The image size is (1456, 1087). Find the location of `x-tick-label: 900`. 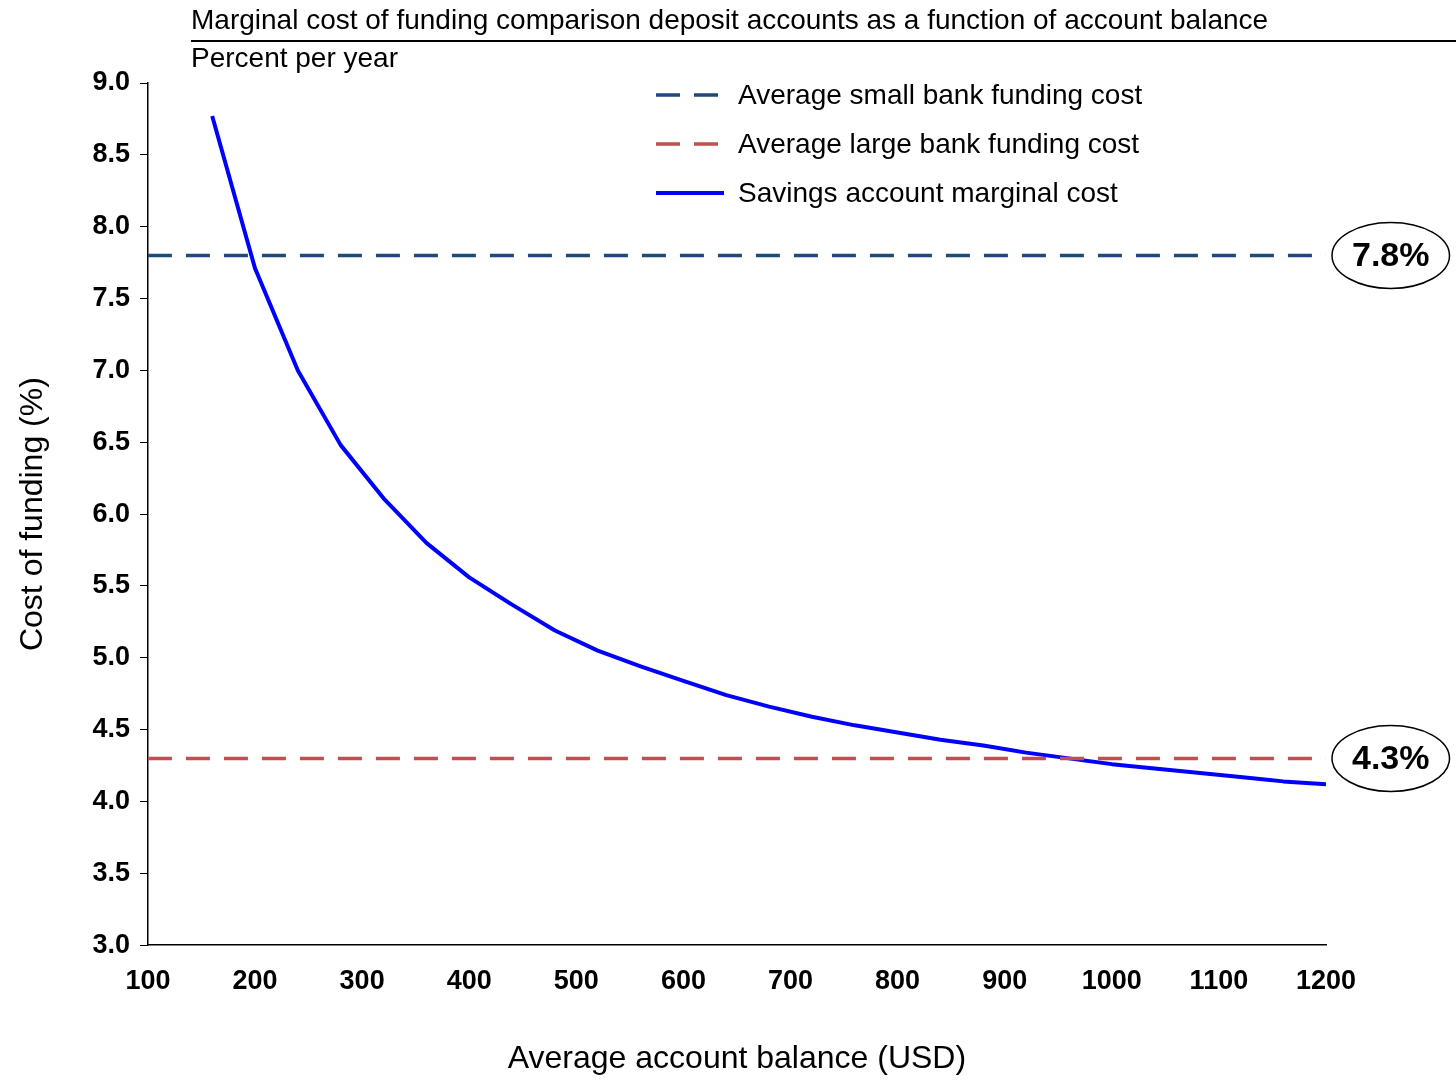

x-tick-label: 900 is located at coordinates (1005, 979).